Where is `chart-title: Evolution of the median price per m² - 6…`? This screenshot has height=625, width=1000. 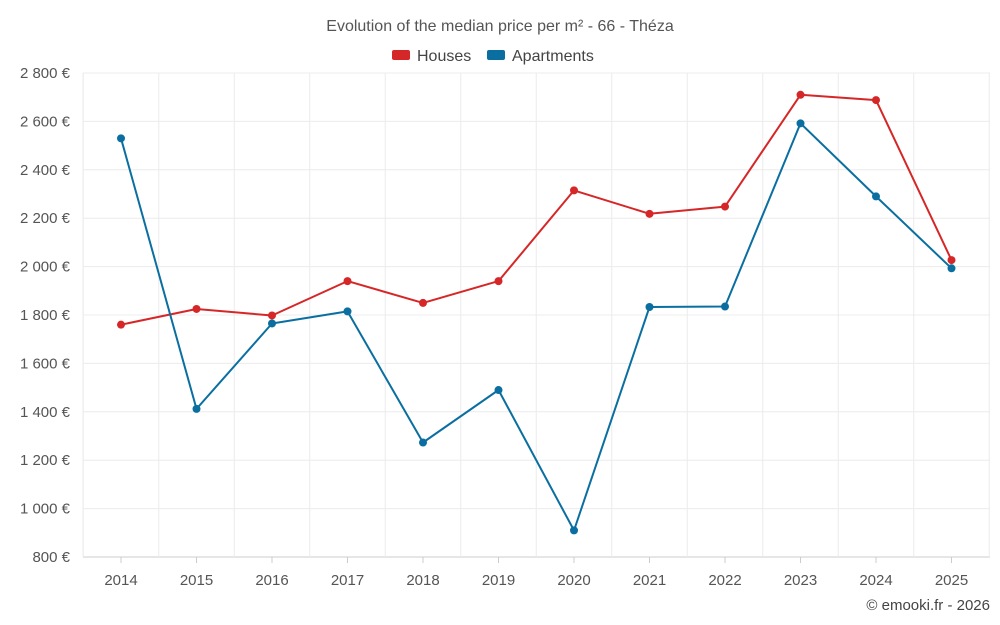 chart-title: Evolution of the median price per m² - 6… is located at coordinates (500, 26).